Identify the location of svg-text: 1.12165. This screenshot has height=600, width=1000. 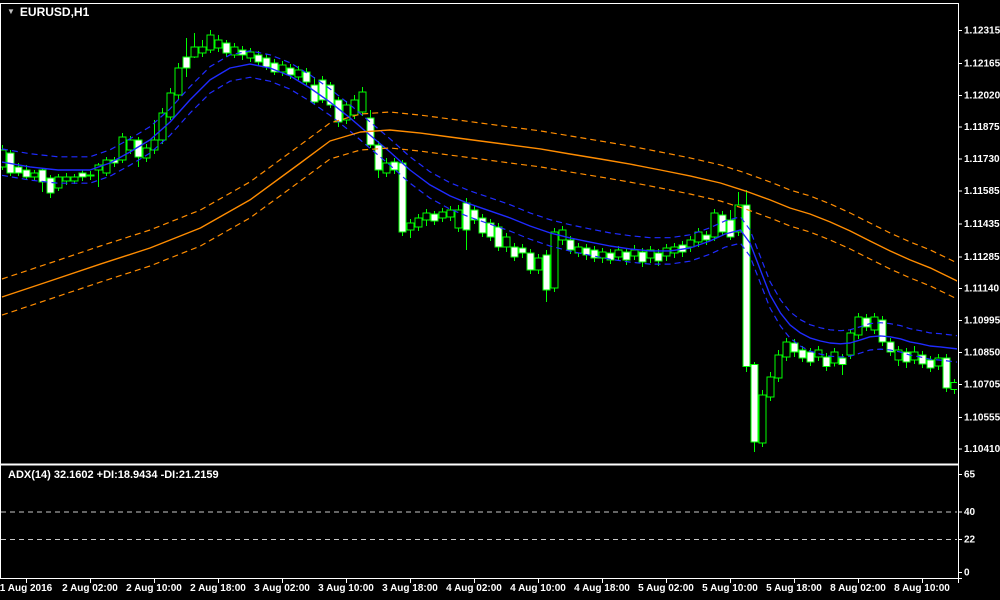
(982, 63).